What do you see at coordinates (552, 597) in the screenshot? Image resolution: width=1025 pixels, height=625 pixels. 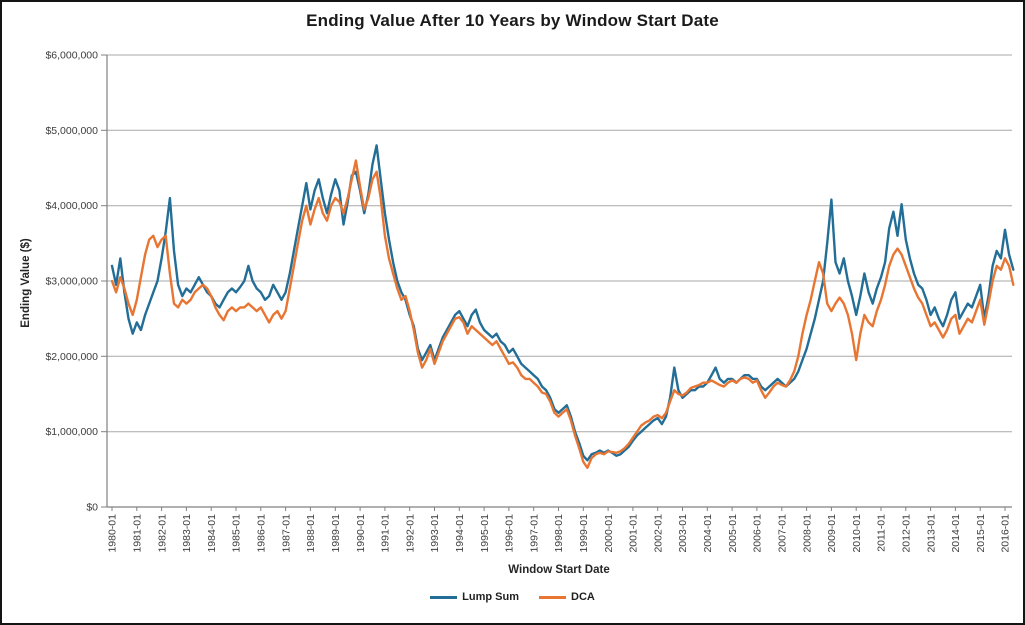 I see `dca-line-swatch` at bounding box center [552, 597].